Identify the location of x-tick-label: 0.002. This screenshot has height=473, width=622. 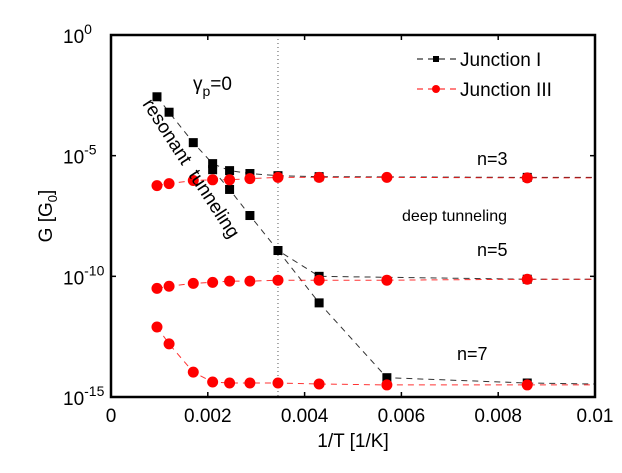
(208, 416).